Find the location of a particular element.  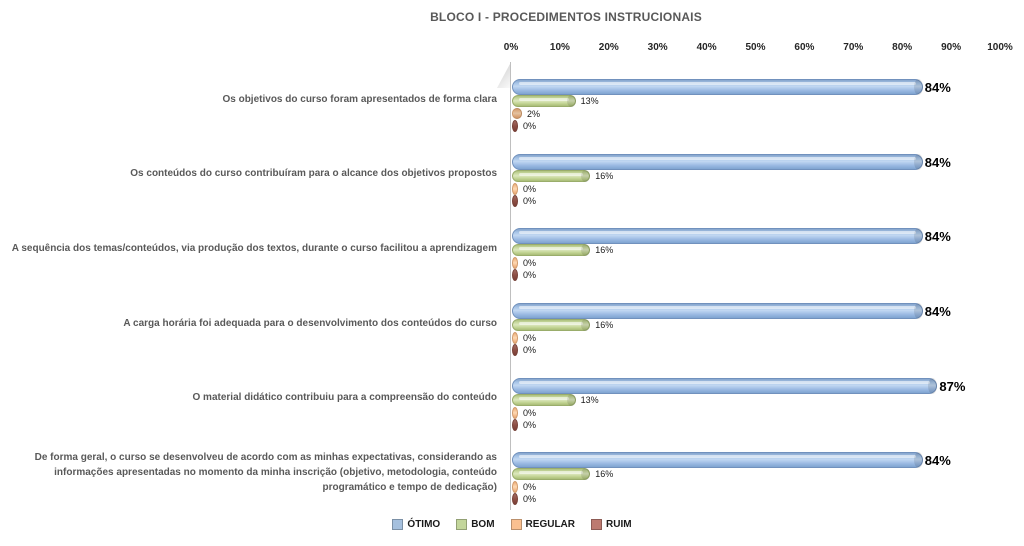

legend-label: REGULAR is located at coordinates (550, 524).